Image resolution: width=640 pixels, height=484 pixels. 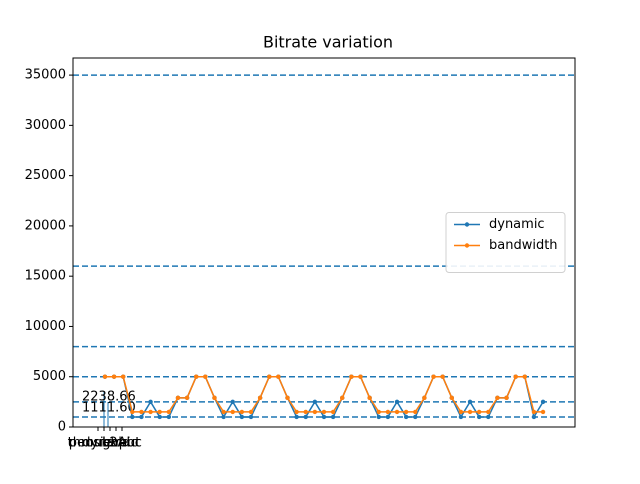 I want to click on y-tick-label: 30000, so click(x=45, y=125).